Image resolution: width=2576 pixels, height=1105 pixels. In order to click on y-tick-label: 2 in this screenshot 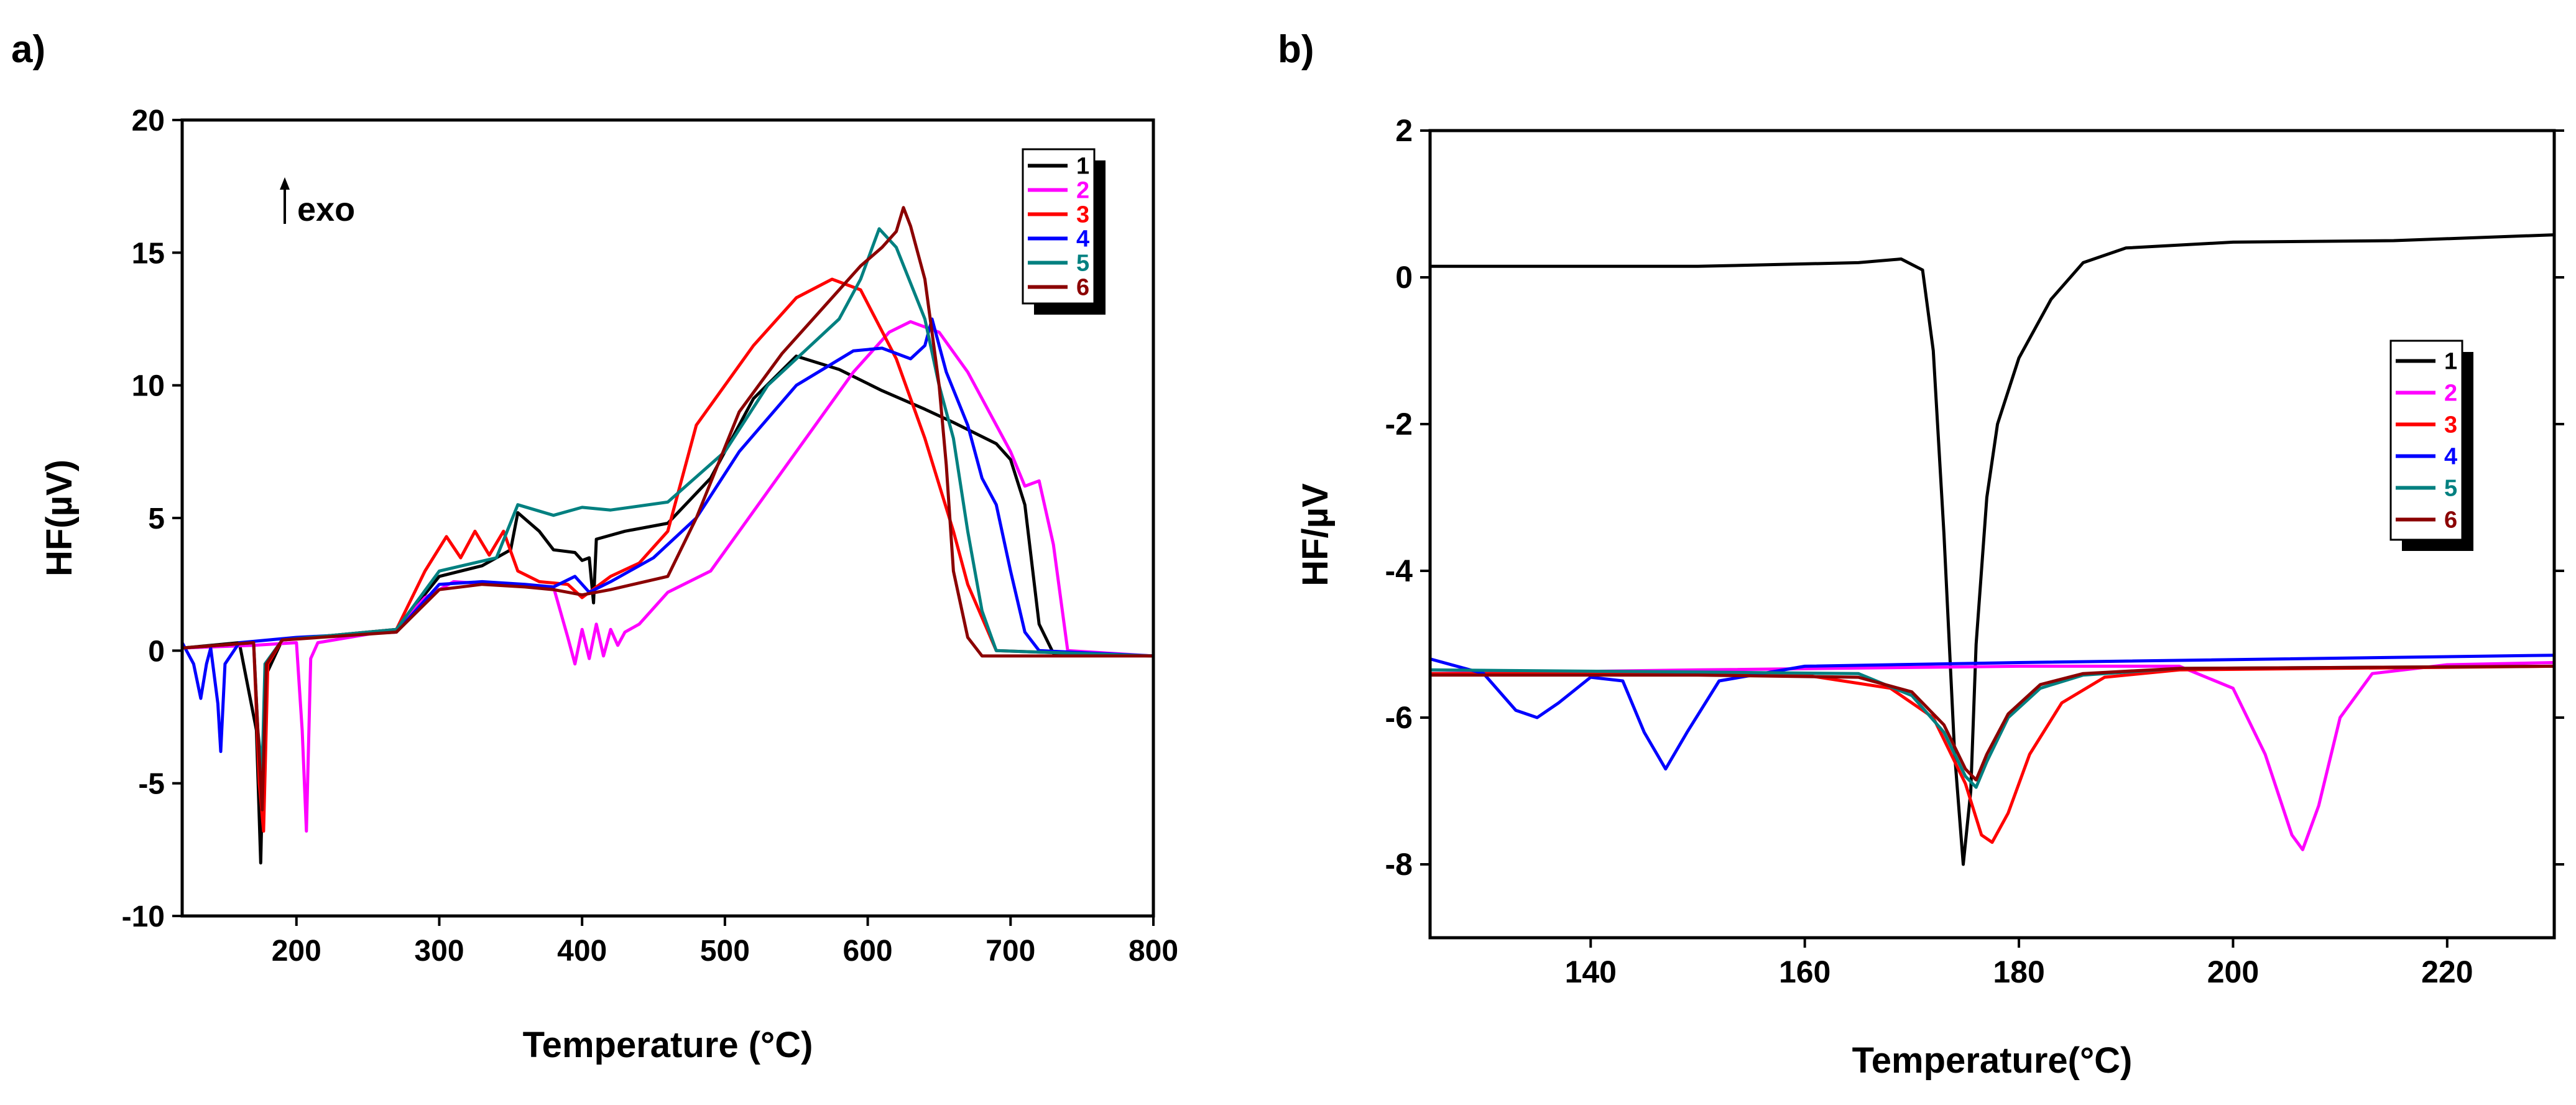, I will do `click(1404, 130)`.